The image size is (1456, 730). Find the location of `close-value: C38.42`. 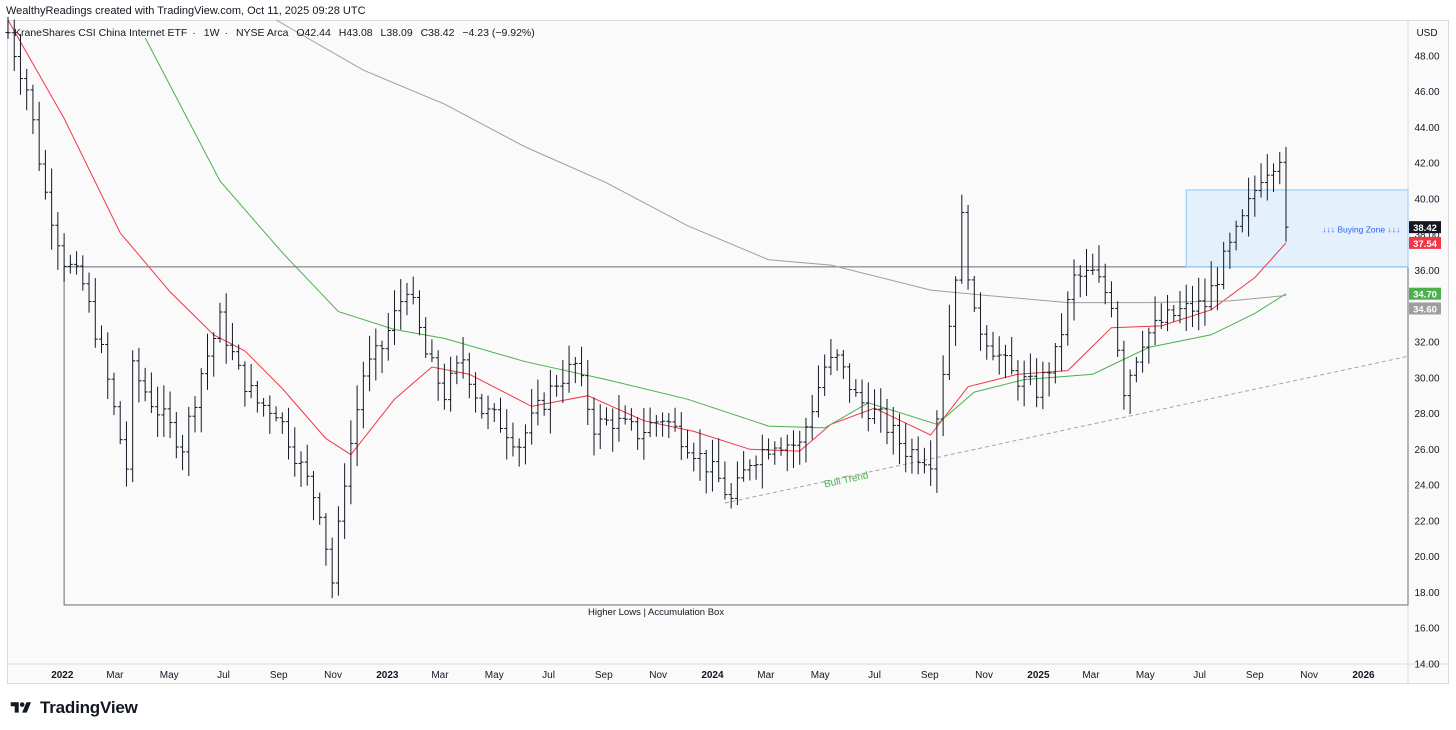

close-value: C38.42 is located at coordinates (437, 33).